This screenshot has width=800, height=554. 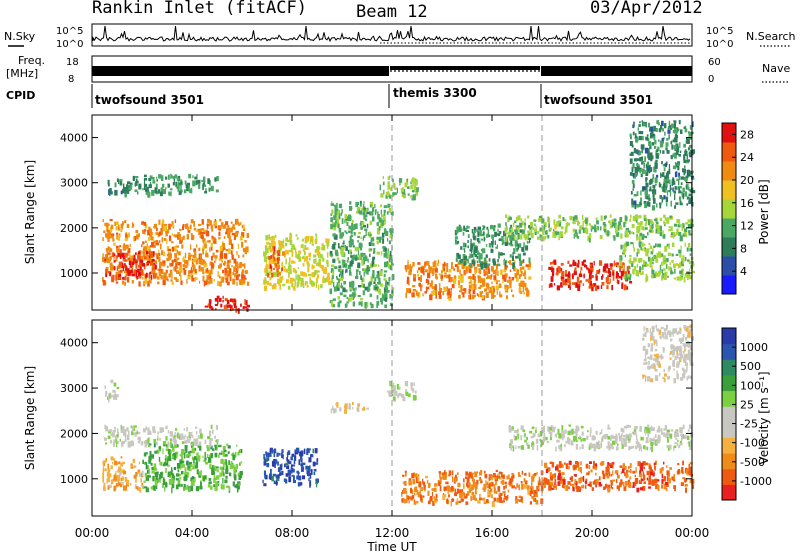 I want to click on power-colorbar-frame, so click(x=729, y=208).